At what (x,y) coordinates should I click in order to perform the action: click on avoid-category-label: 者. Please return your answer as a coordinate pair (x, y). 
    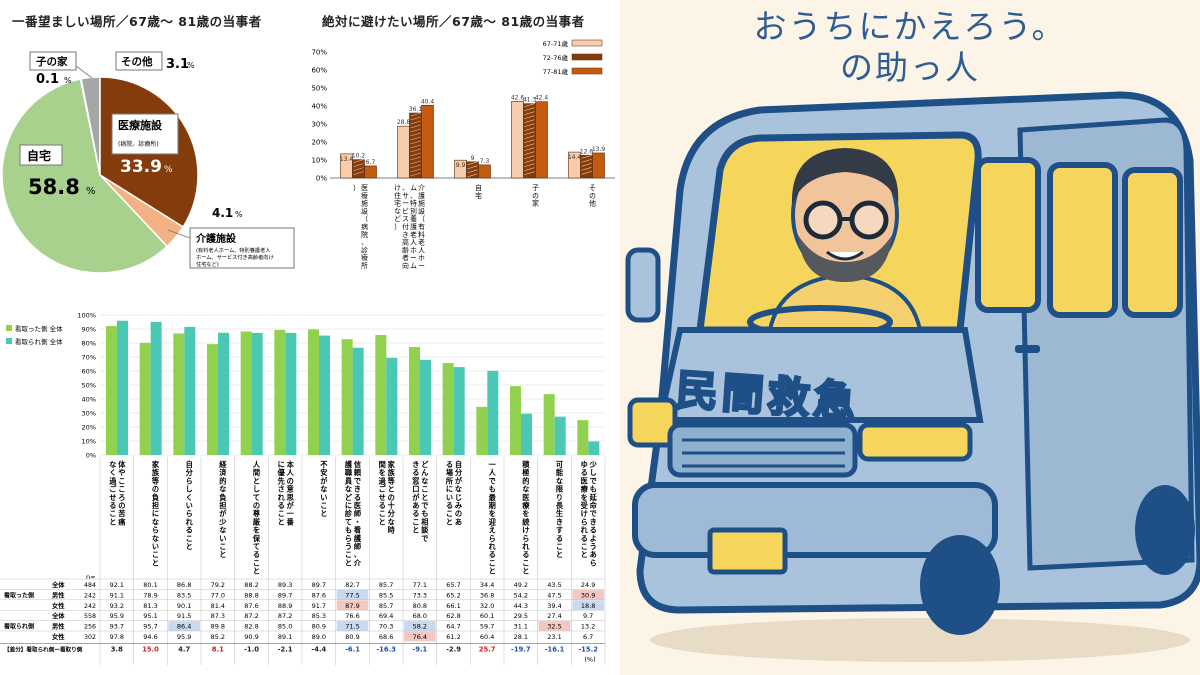
    Looking at the image, I should click on (405, 258).